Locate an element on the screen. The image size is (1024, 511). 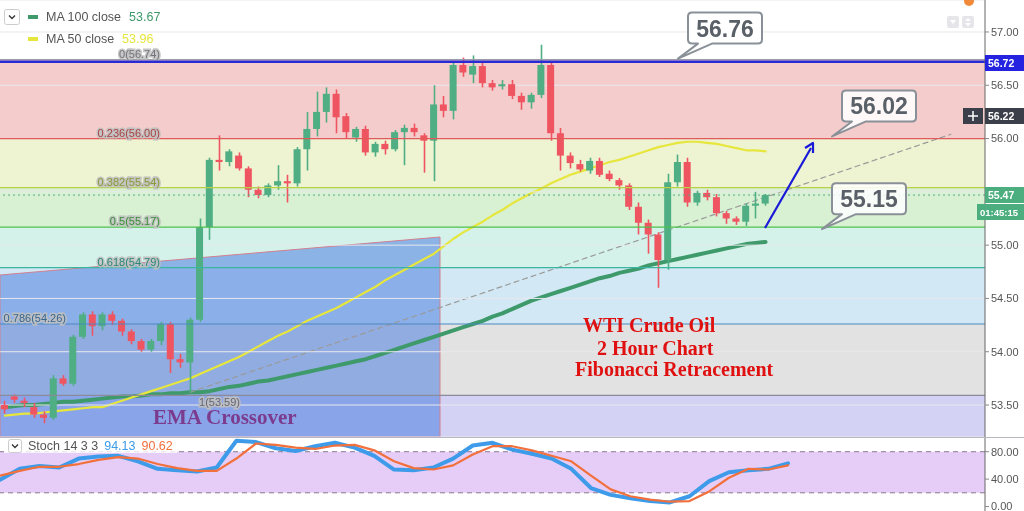
y-tick-label: 54.00 is located at coordinates (1005, 351).